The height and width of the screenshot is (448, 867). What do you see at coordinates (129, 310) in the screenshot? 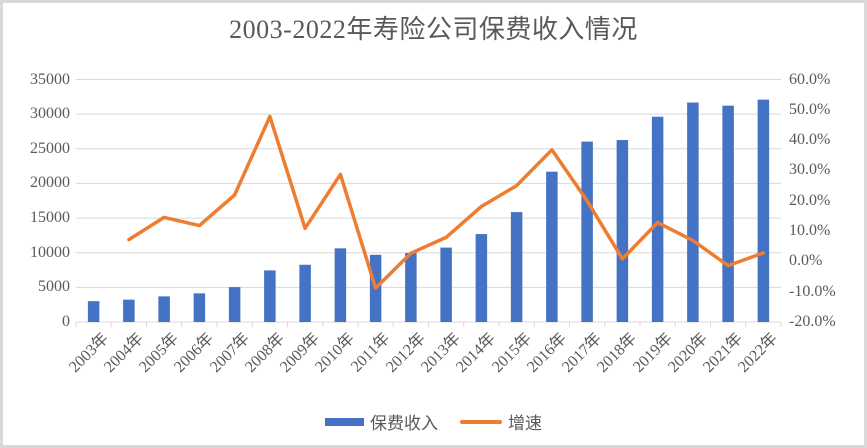
I see `bar-2004年` at bounding box center [129, 310].